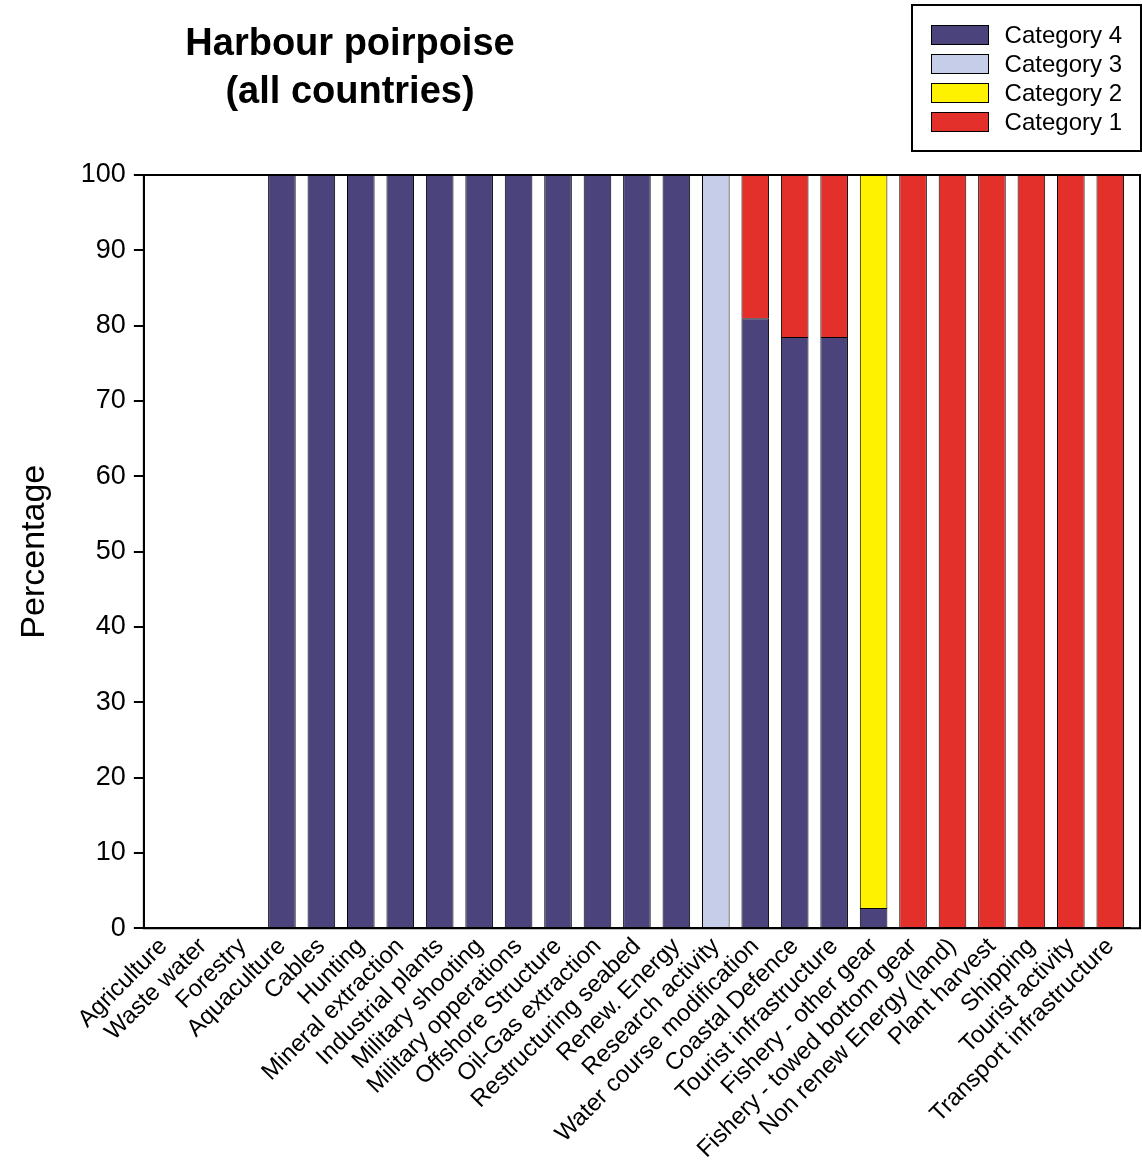 Image resolution: width=1142 pixels, height=1174 pixels. Describe the element at coordinates (110, 399) in the screenshot. I see `y-tick-label: 70` at that location.